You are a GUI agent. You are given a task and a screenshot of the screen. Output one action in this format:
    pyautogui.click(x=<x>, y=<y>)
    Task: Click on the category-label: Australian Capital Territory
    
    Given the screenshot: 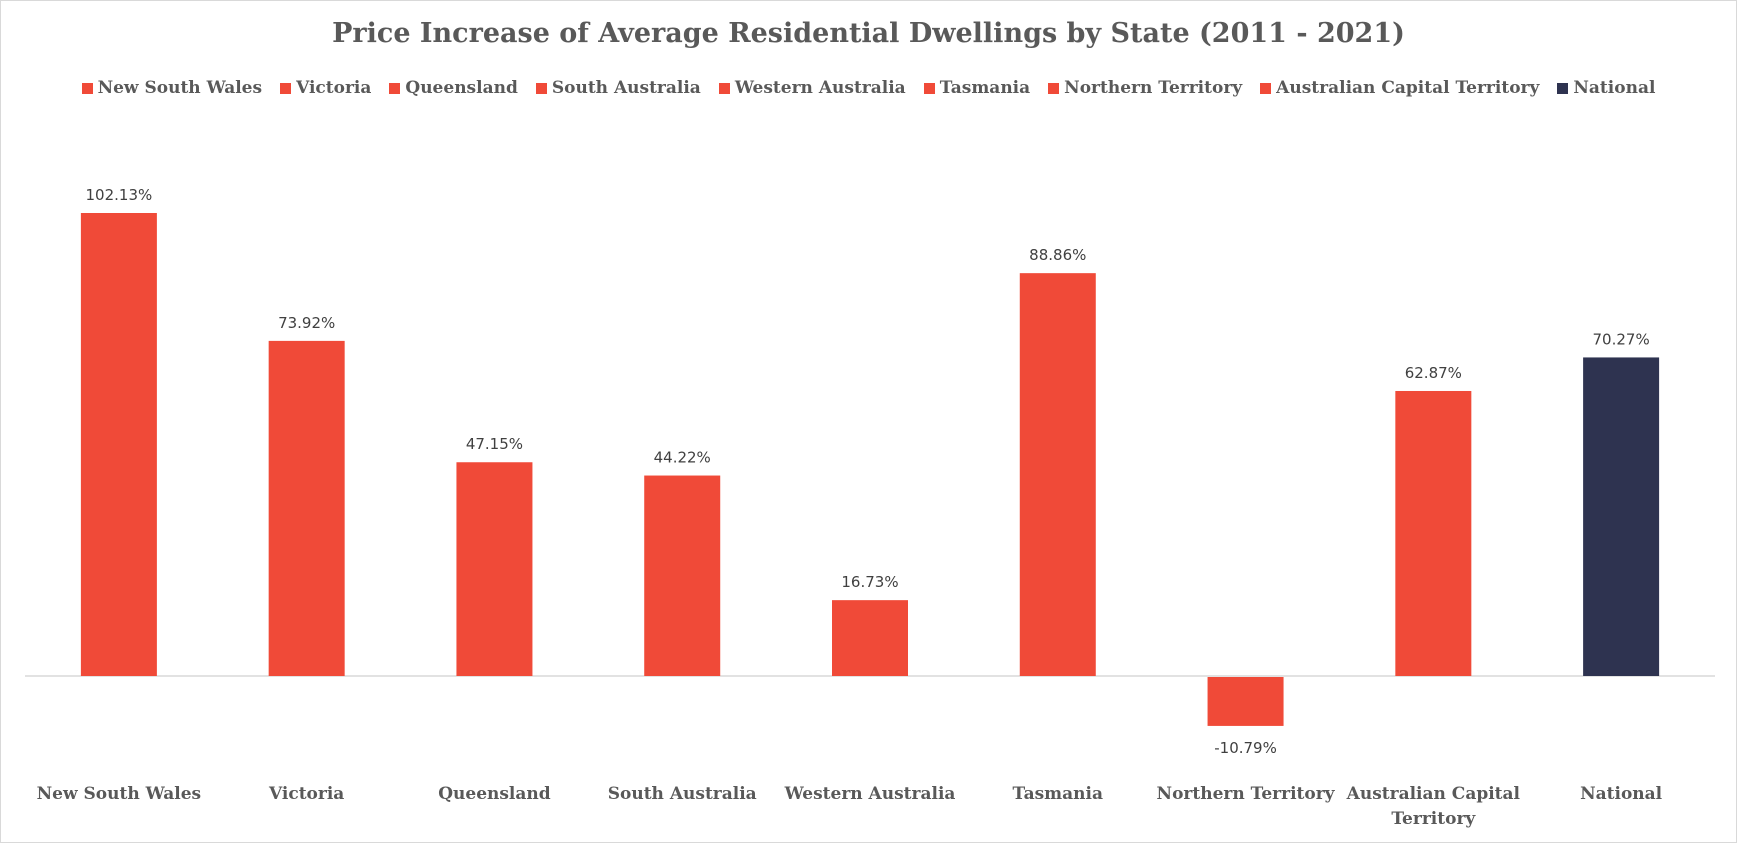 What is the action you would take?
    pyautogui.click(x=1433, y=806)
    